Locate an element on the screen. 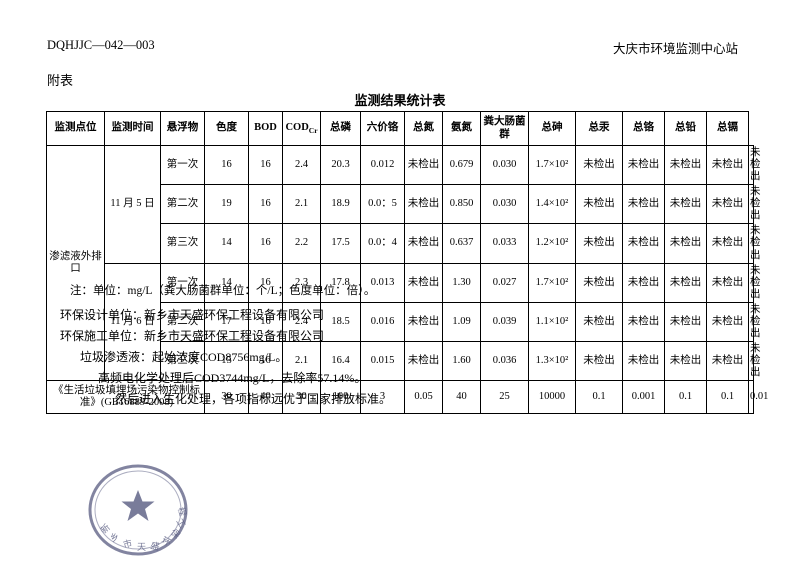 The image size is (800, 566). cell-coliform: 0.030 is located at coordinates (504, 204).